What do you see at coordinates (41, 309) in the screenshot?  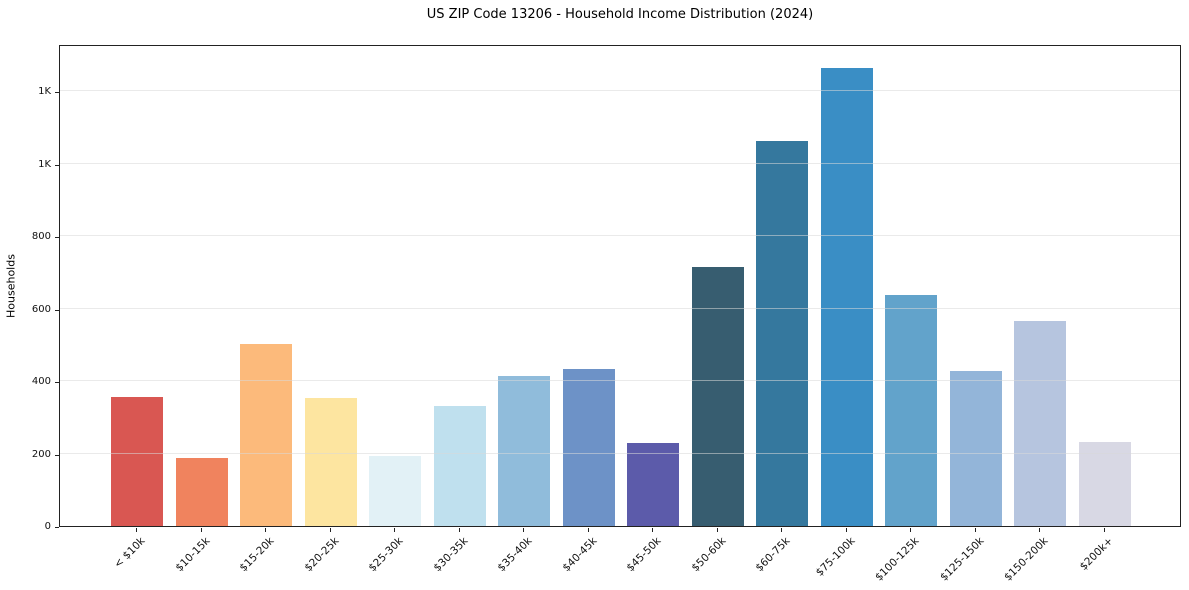 I see `y-tick-label: 600` at bounding box center [41, 309].